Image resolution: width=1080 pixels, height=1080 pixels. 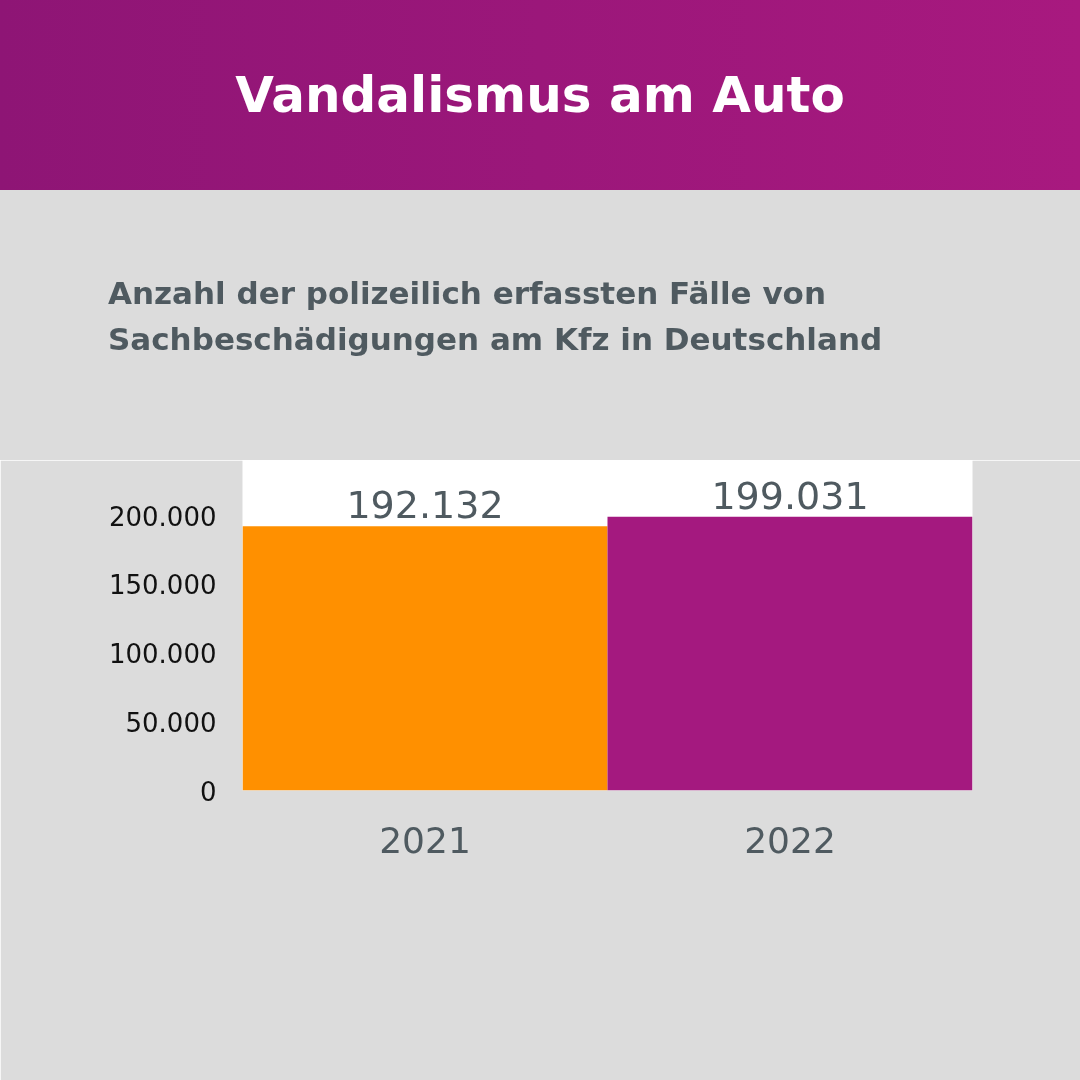 What do you see at coordinates (496, 316) in the screenshot?
I see `chart-subtitle: Anzahl der polizeilich erfassten Fälle von Sachbeschädigungen am Kfz in Deutschland` at bounding box center [496, 316].